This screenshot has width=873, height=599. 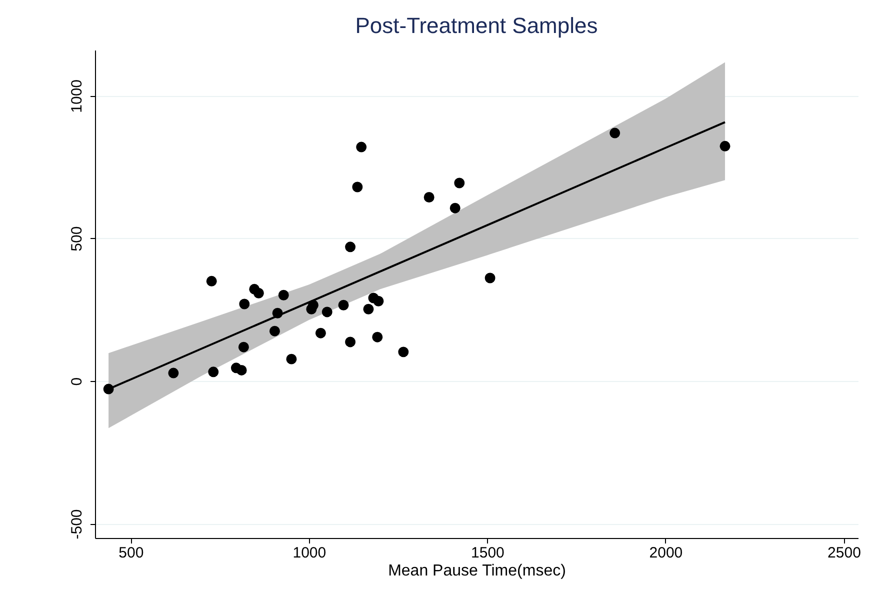 I want to click on x-tick-label: 1500, so click(x=487, y=553).